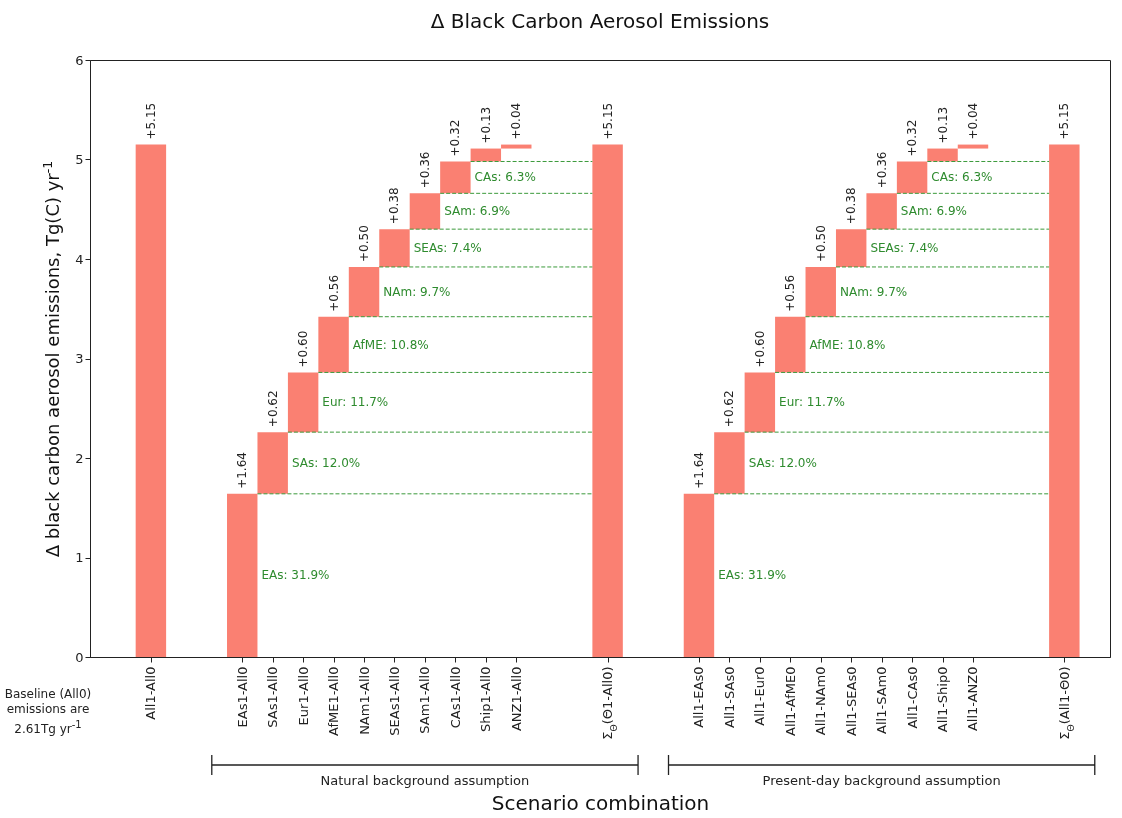  Describe the element at coordinates (273, 697) in the screenshot. I see `x-tick-label: SAs1-All0` at that location.